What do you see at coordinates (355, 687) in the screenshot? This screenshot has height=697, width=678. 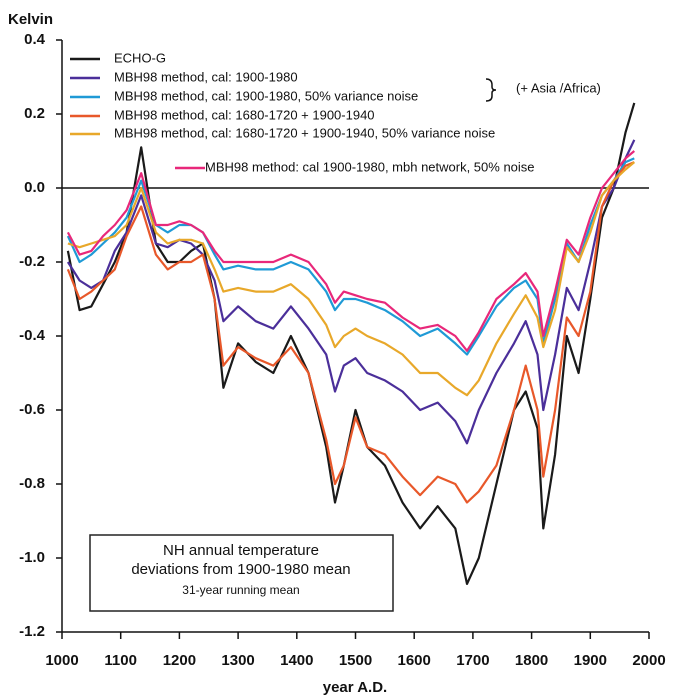 I see `x-axis-label: year A.D.` at bounding box center [355, 687].